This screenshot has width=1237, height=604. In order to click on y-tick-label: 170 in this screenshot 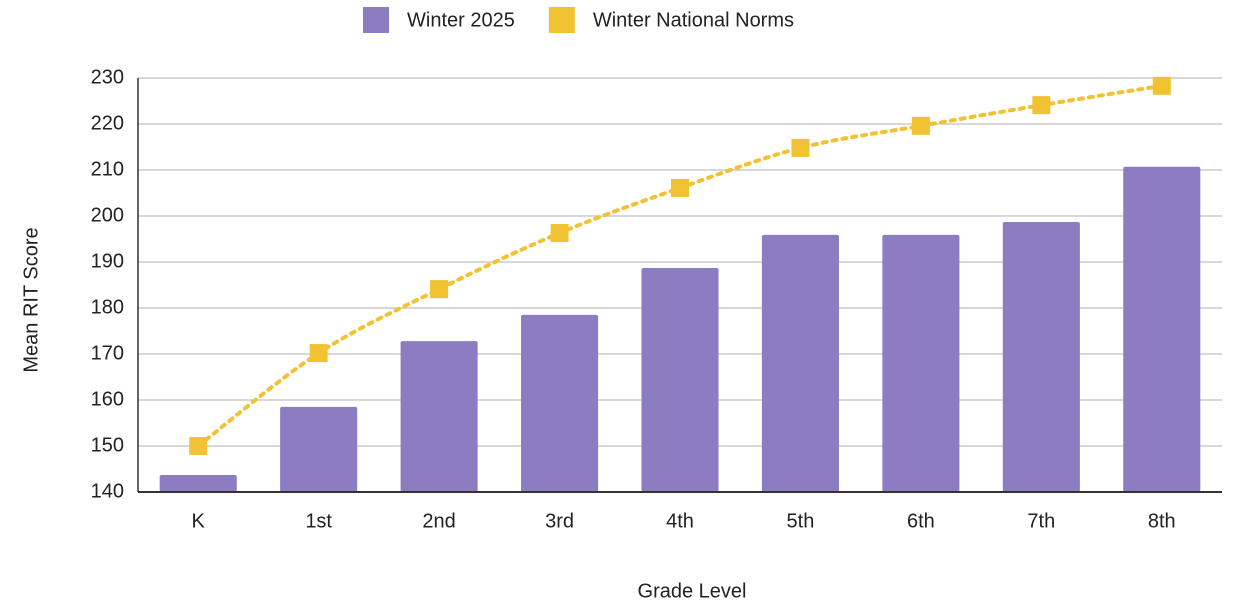, I will do `click(107, 353)`.